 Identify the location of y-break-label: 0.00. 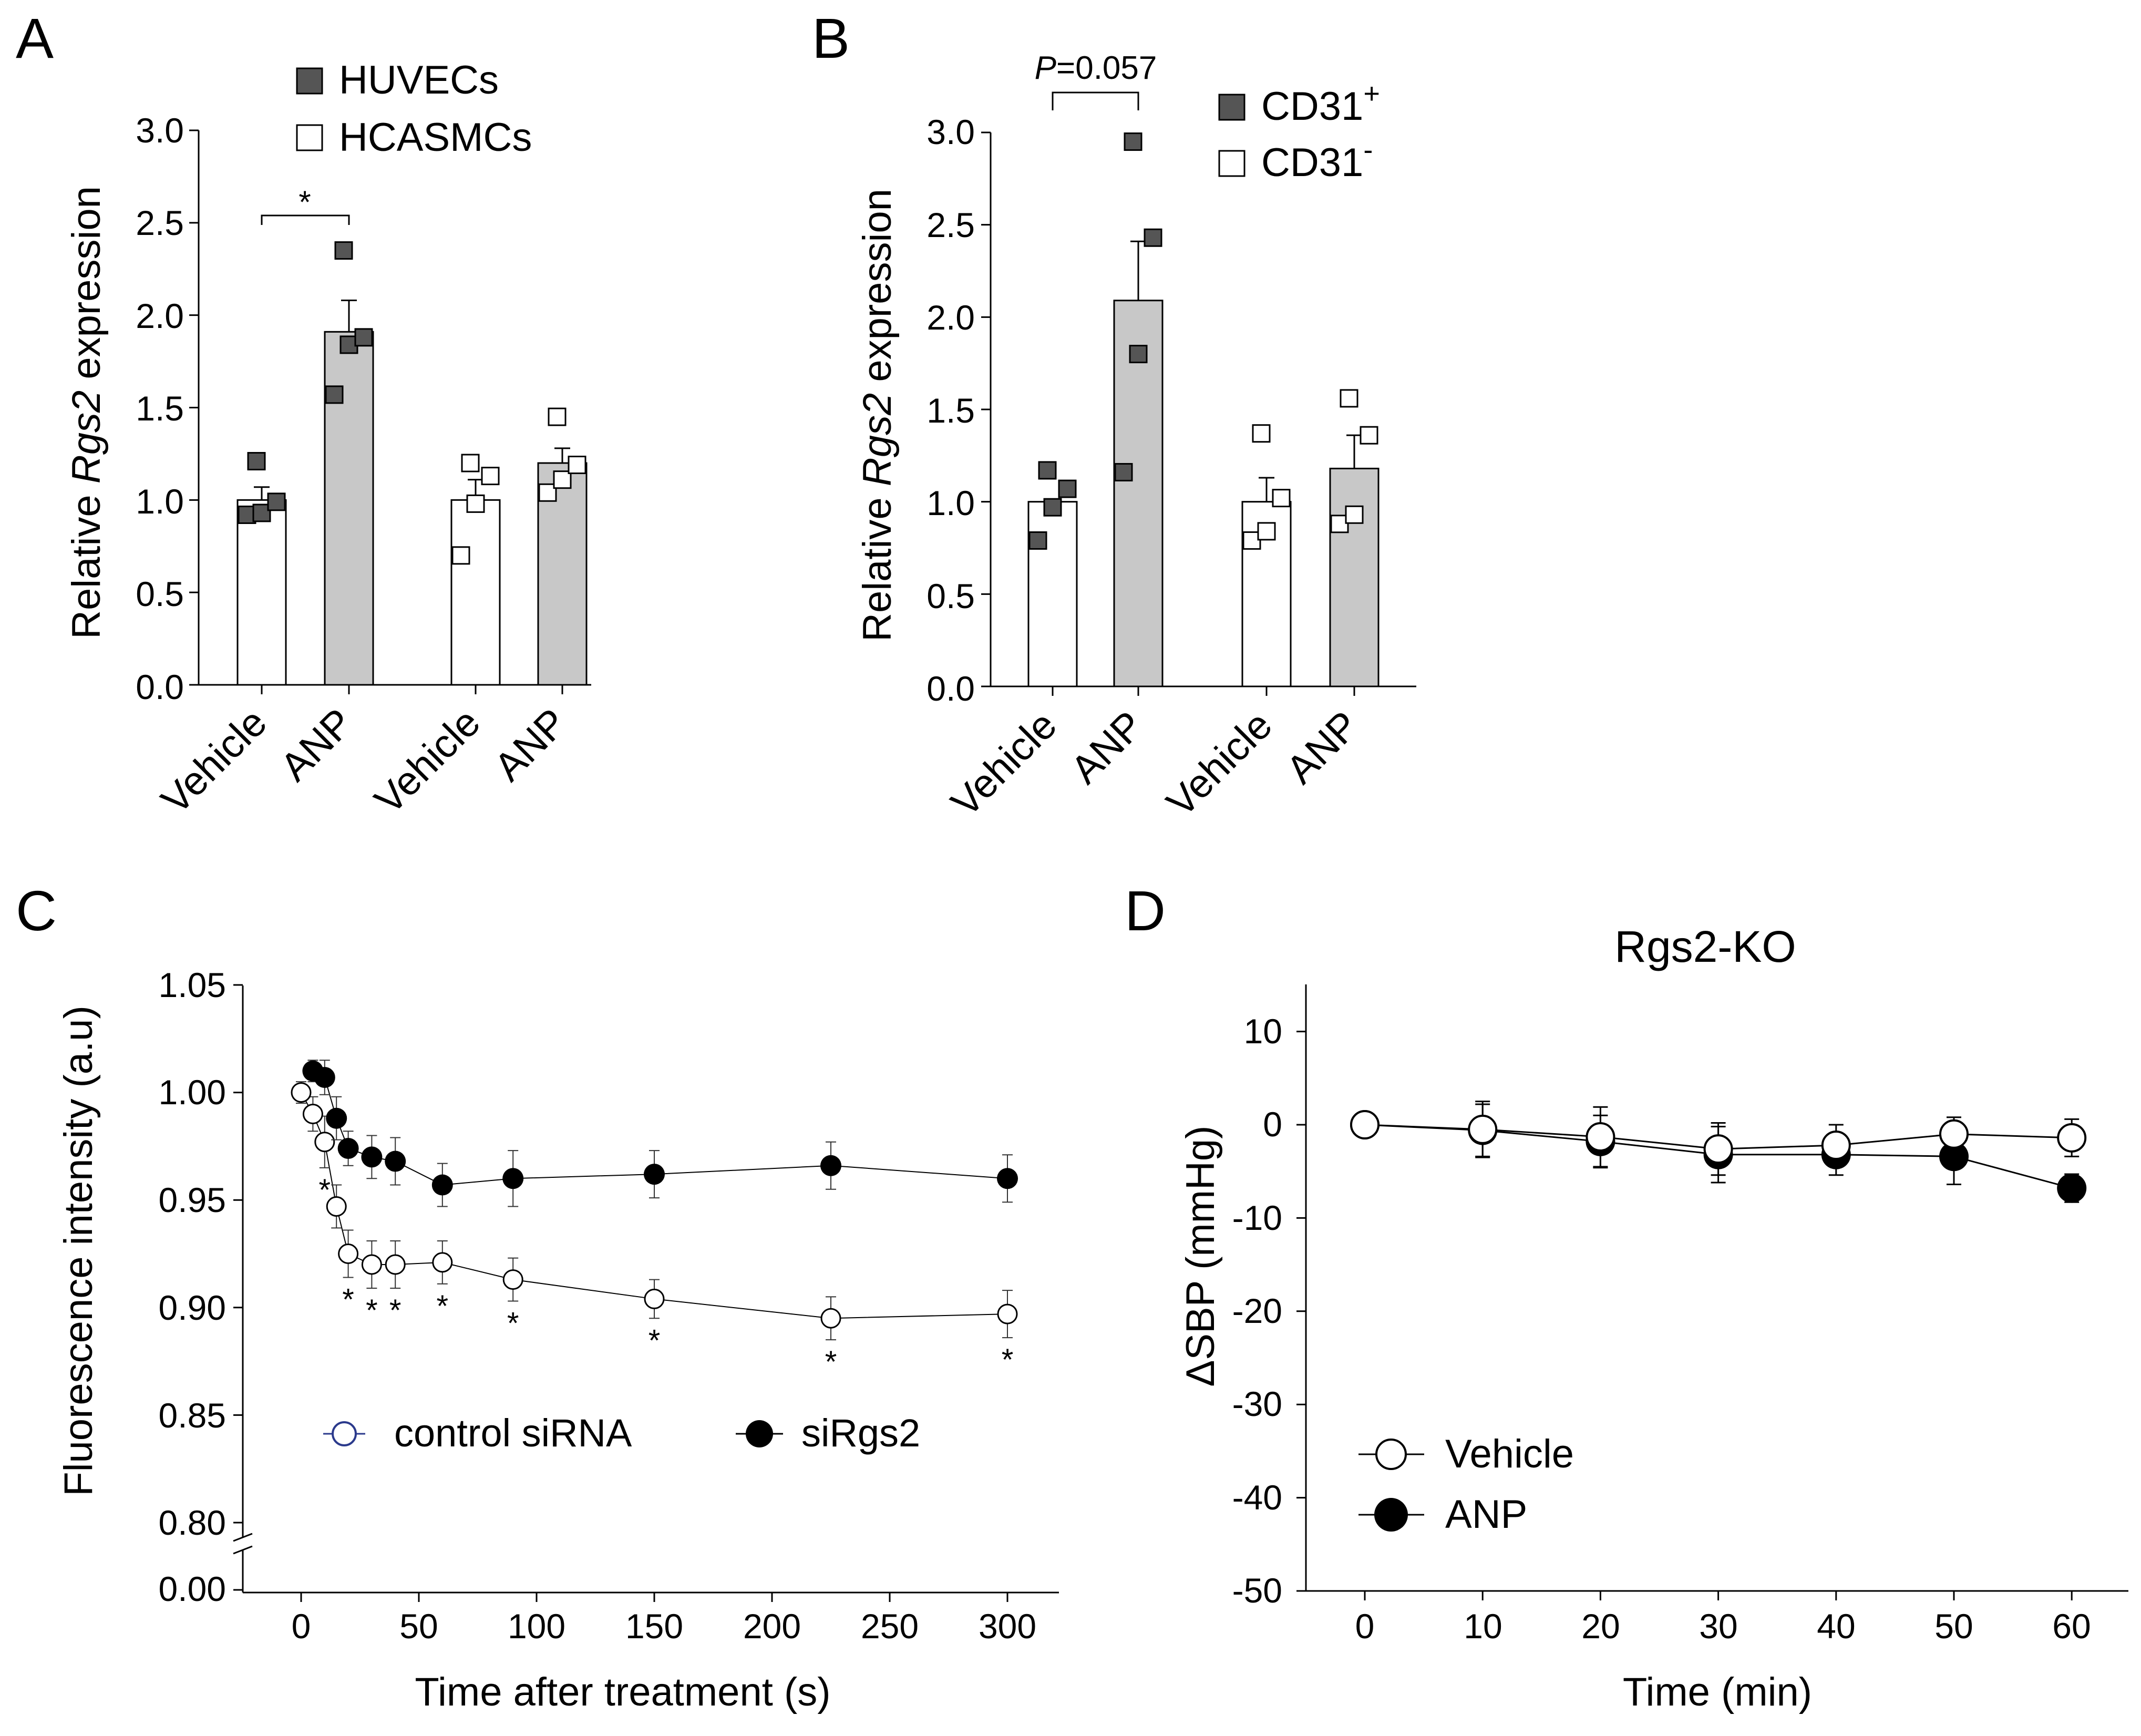
(193, 1589).